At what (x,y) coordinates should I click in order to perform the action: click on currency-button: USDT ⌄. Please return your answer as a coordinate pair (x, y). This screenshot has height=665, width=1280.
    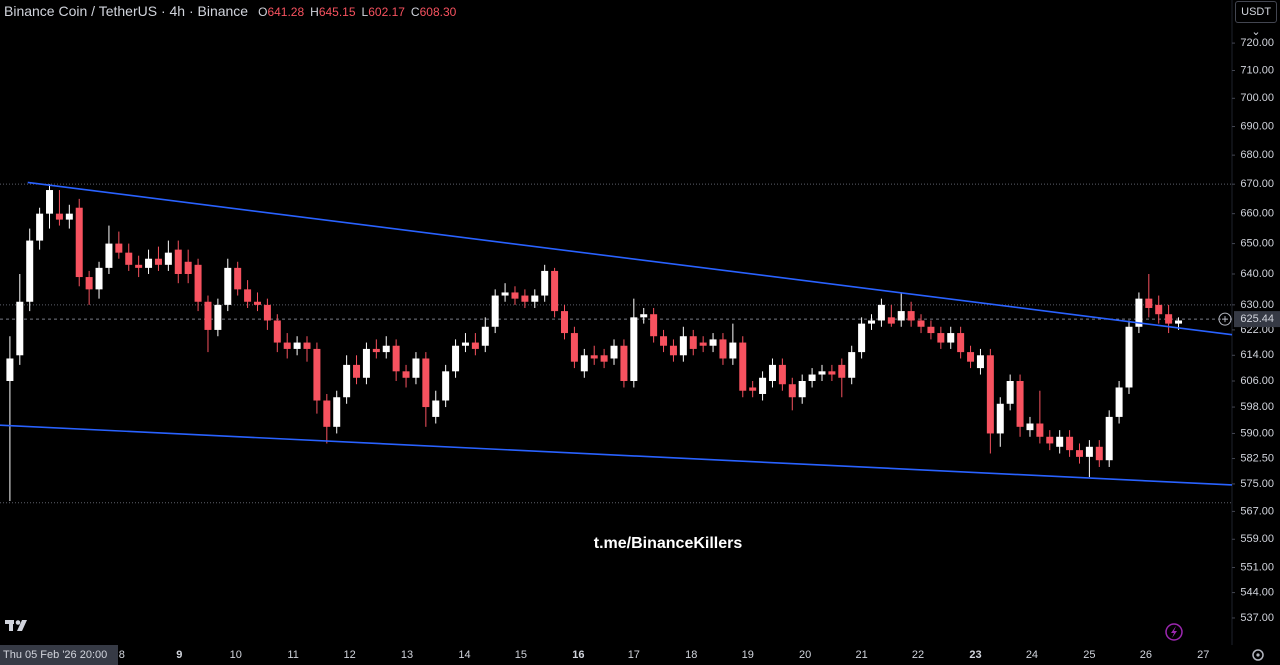
    Looking at the image, I should click on (1256, 19).